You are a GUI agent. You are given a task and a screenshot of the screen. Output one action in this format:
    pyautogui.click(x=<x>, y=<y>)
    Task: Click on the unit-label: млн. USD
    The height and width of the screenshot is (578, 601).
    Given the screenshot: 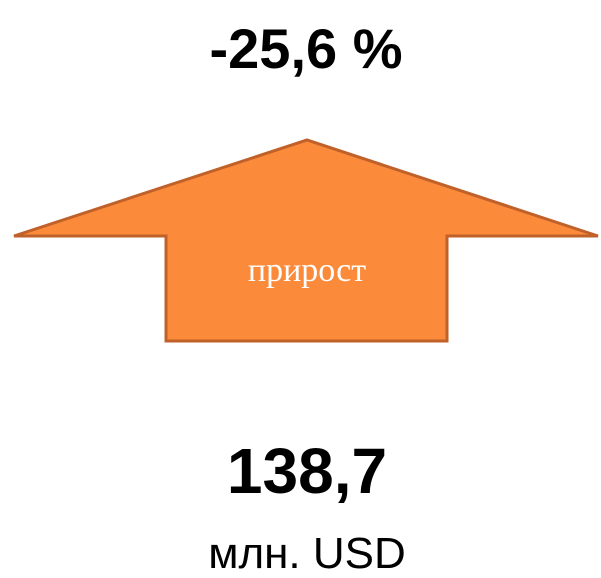 What is the action you would take?
    pyautogui.click(x=307, y=553)
    